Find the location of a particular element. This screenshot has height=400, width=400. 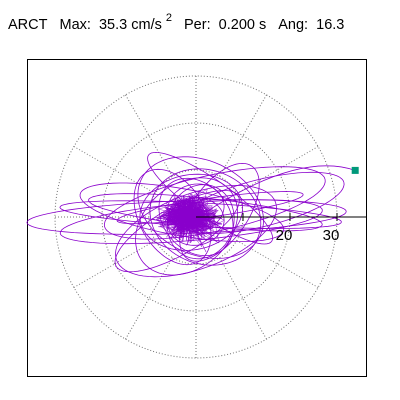

radial-axis: 20 30 is located at coordinates (281, 228).